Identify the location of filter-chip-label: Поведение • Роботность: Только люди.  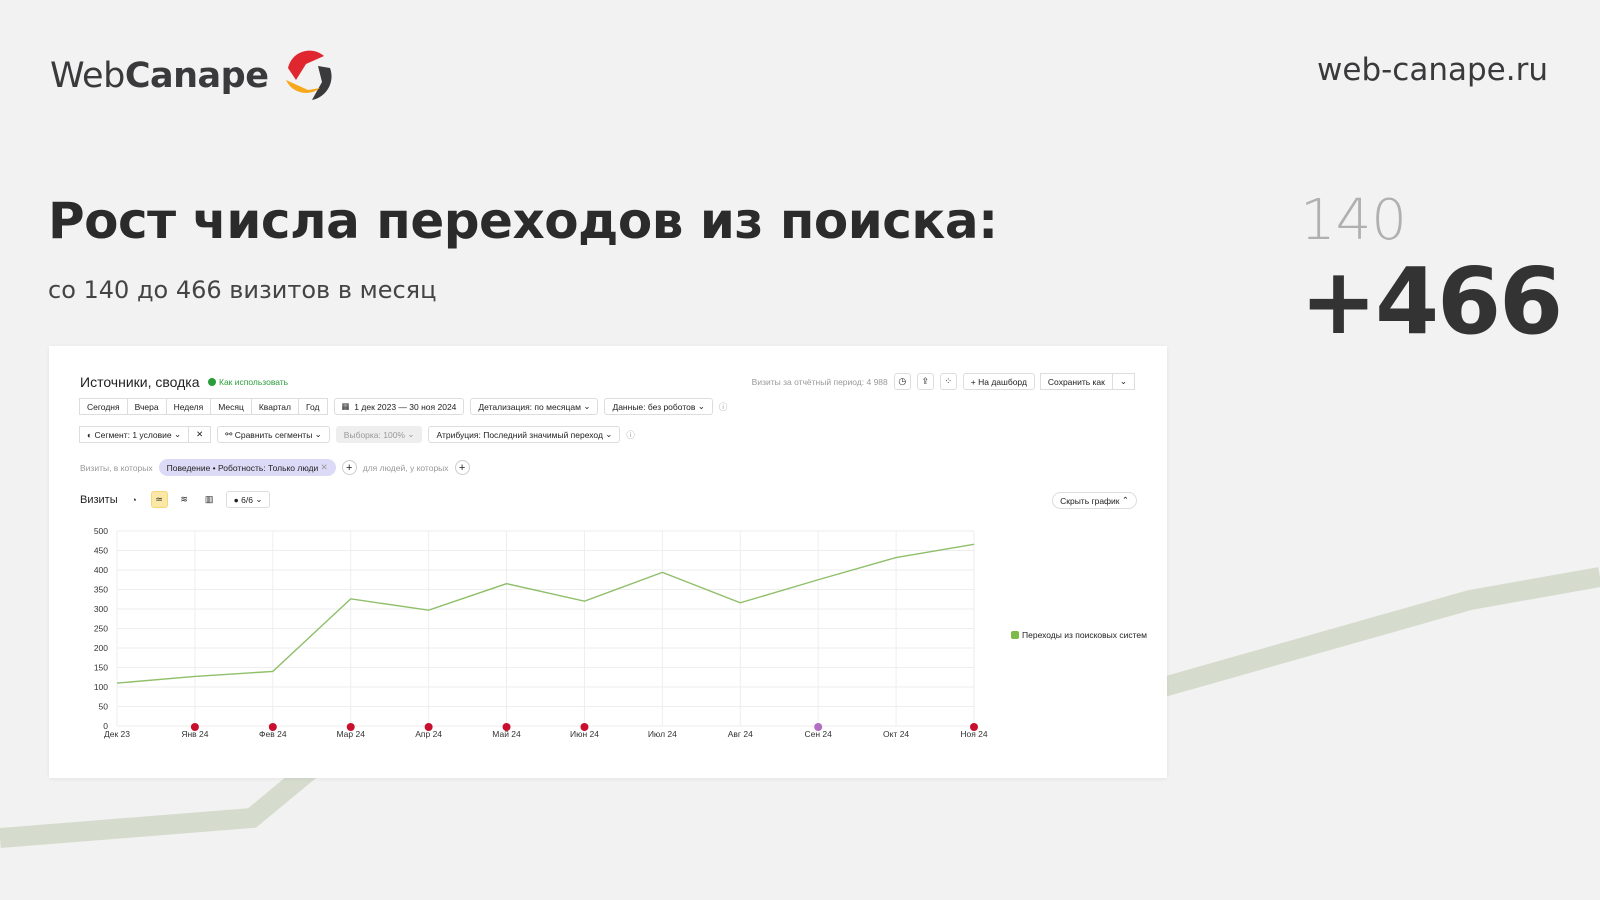
(242, 467).